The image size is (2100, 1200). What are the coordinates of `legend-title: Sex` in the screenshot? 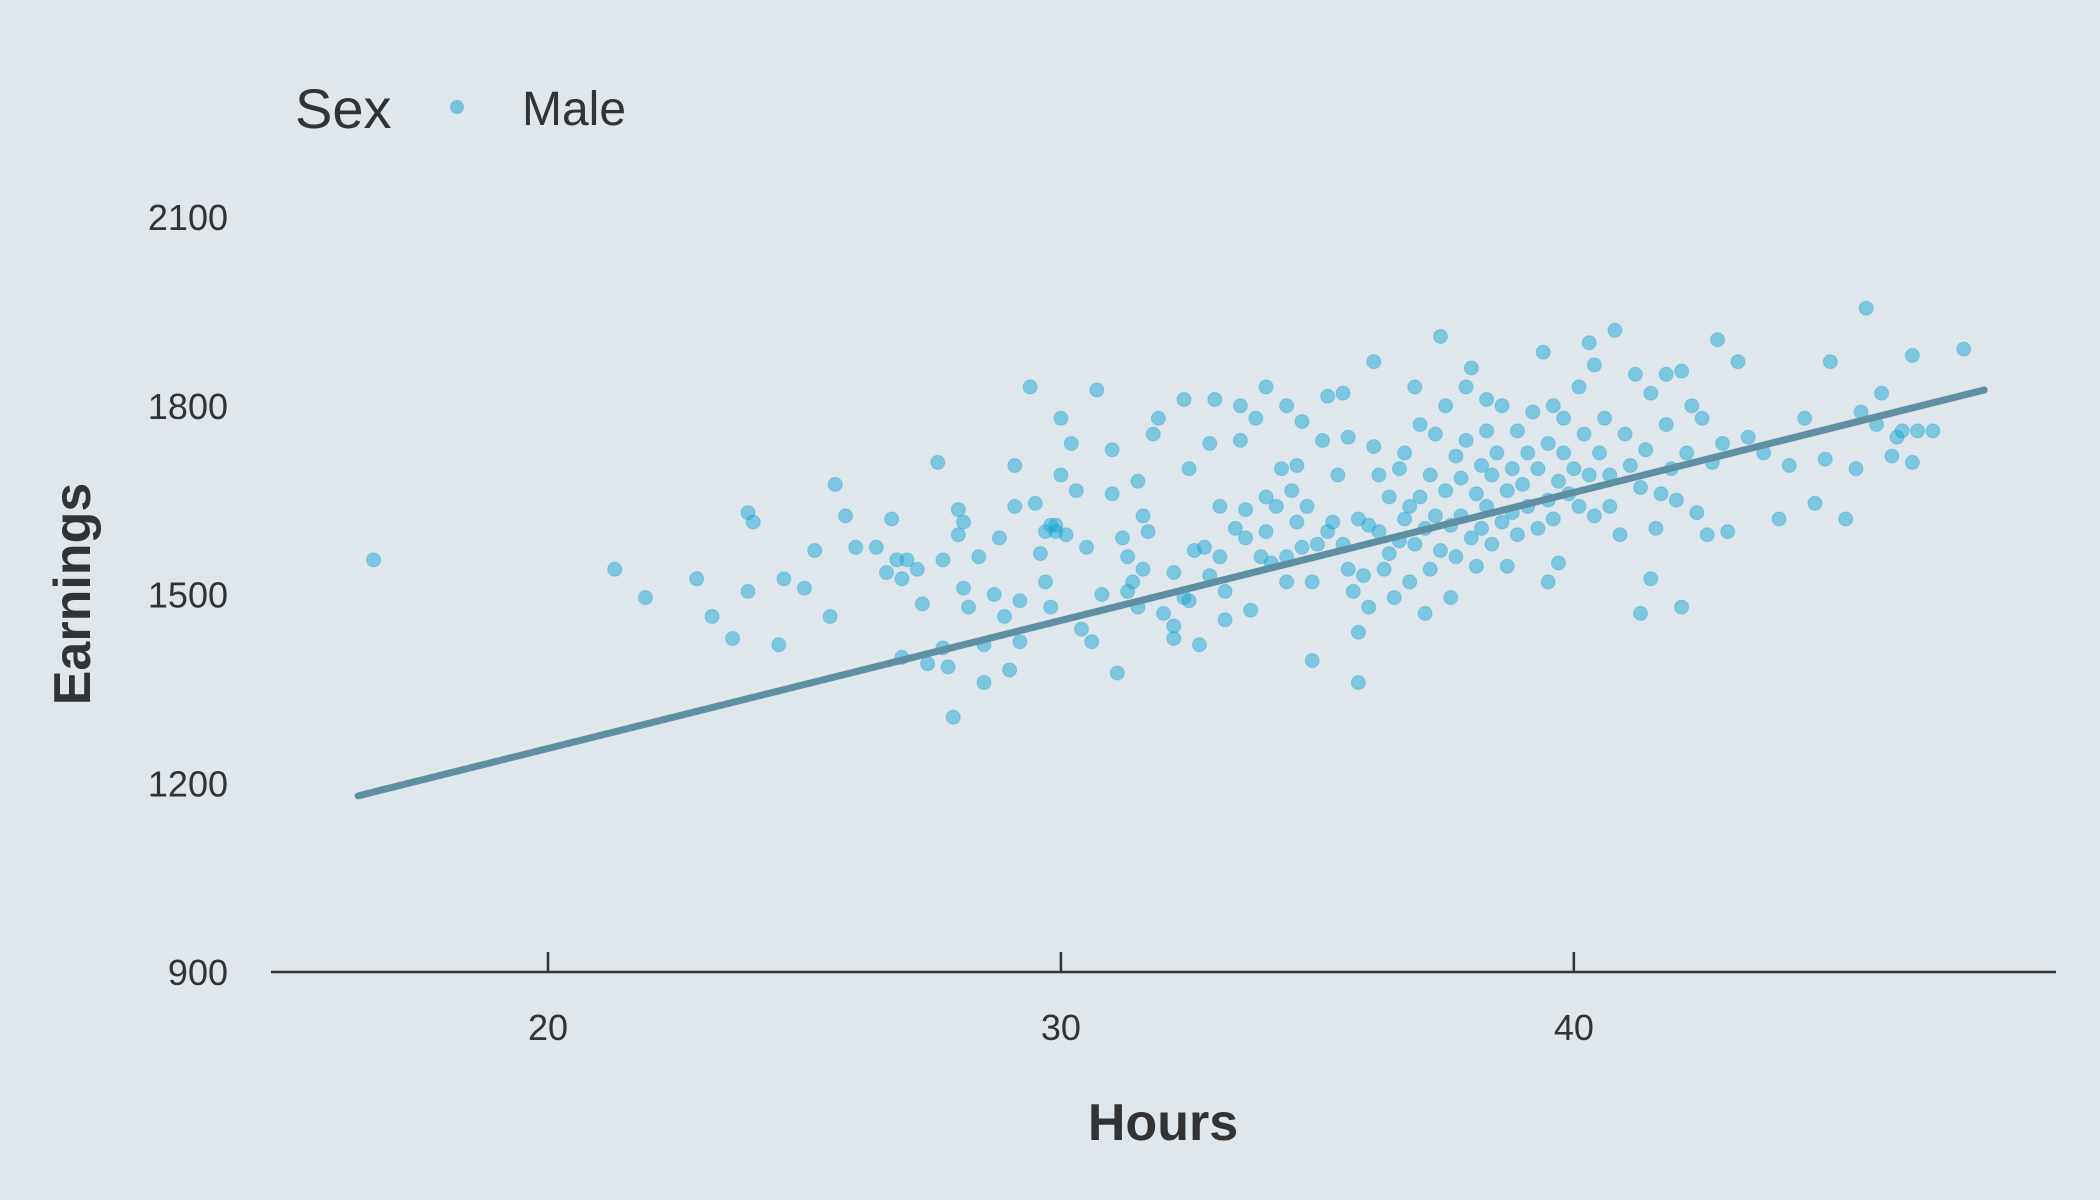 It's located at (343, 108).